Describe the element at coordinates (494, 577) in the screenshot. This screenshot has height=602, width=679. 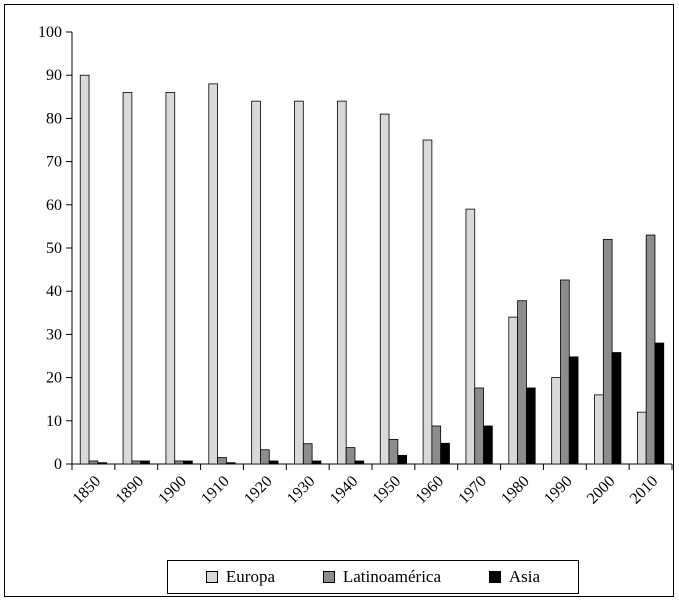
I see `legend-swatch-asia` at that location.